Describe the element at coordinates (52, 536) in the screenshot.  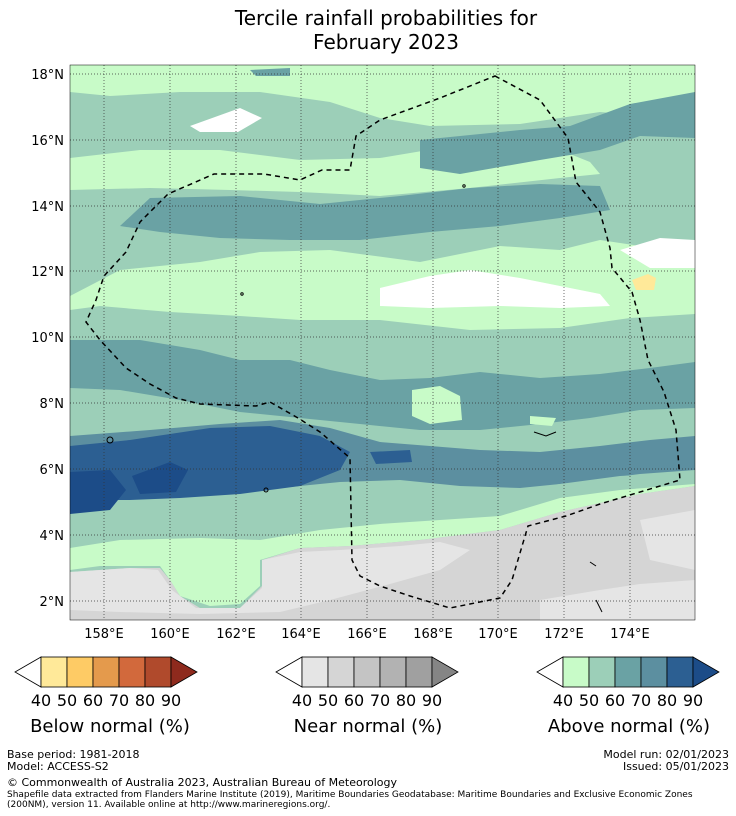
I see `lat-tick: 4°N` at that location.